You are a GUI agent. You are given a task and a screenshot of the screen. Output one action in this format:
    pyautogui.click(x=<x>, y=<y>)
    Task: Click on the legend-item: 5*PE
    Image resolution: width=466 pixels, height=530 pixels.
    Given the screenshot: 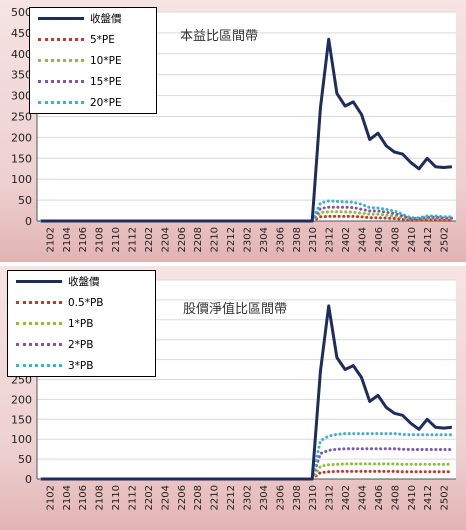 What is the action you would take?
    pyautogui.click(x=93, y=39)
    